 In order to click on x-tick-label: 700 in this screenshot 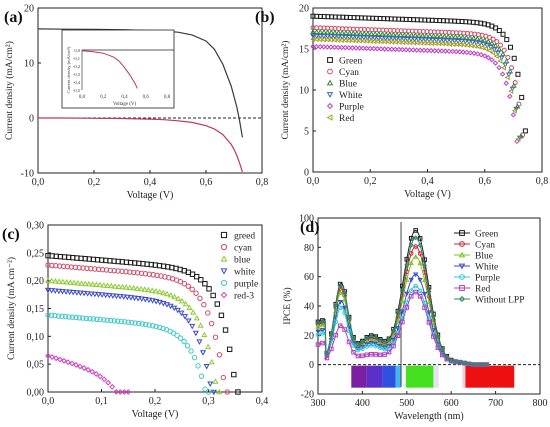, I will do `click(495, 403)`.